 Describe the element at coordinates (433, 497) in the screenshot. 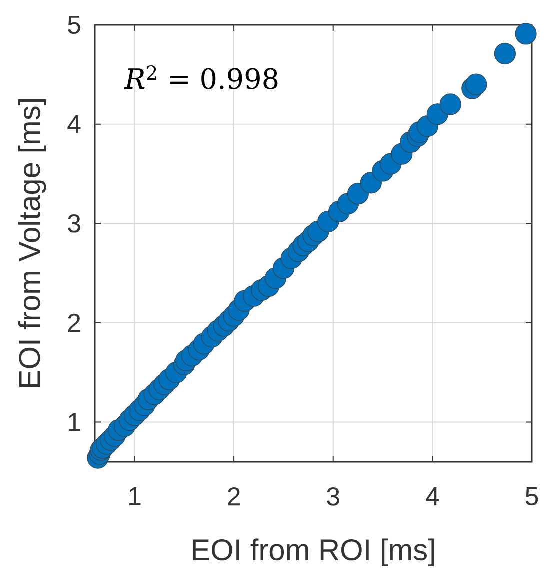

I see `x-tick-label: 4` at that location.